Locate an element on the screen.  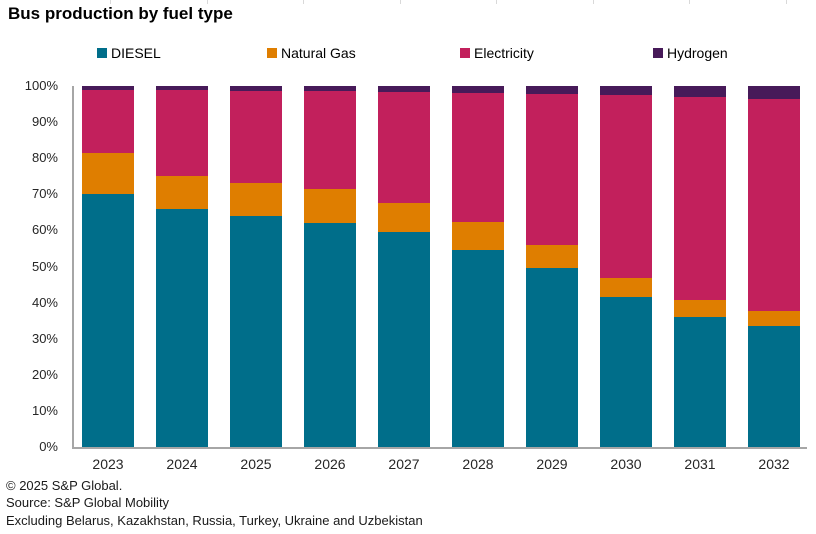
bar-segment-2026-hydrogen is located at coordinates (330, 89).